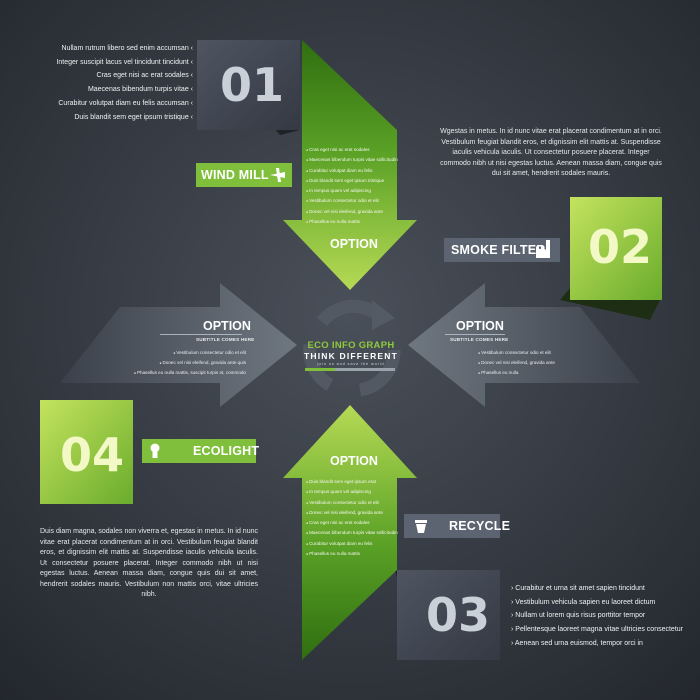 Image resolution: width=700 pixels, height=700 pixels. I want to click on recycle-bin-icon, so click(421, 526).